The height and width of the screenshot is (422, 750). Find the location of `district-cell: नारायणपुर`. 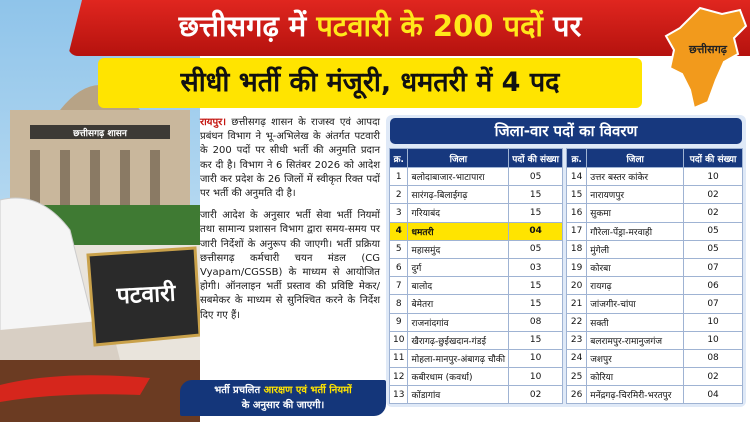

district-cell: नारायणपुर is located at coordinates (635, 195).